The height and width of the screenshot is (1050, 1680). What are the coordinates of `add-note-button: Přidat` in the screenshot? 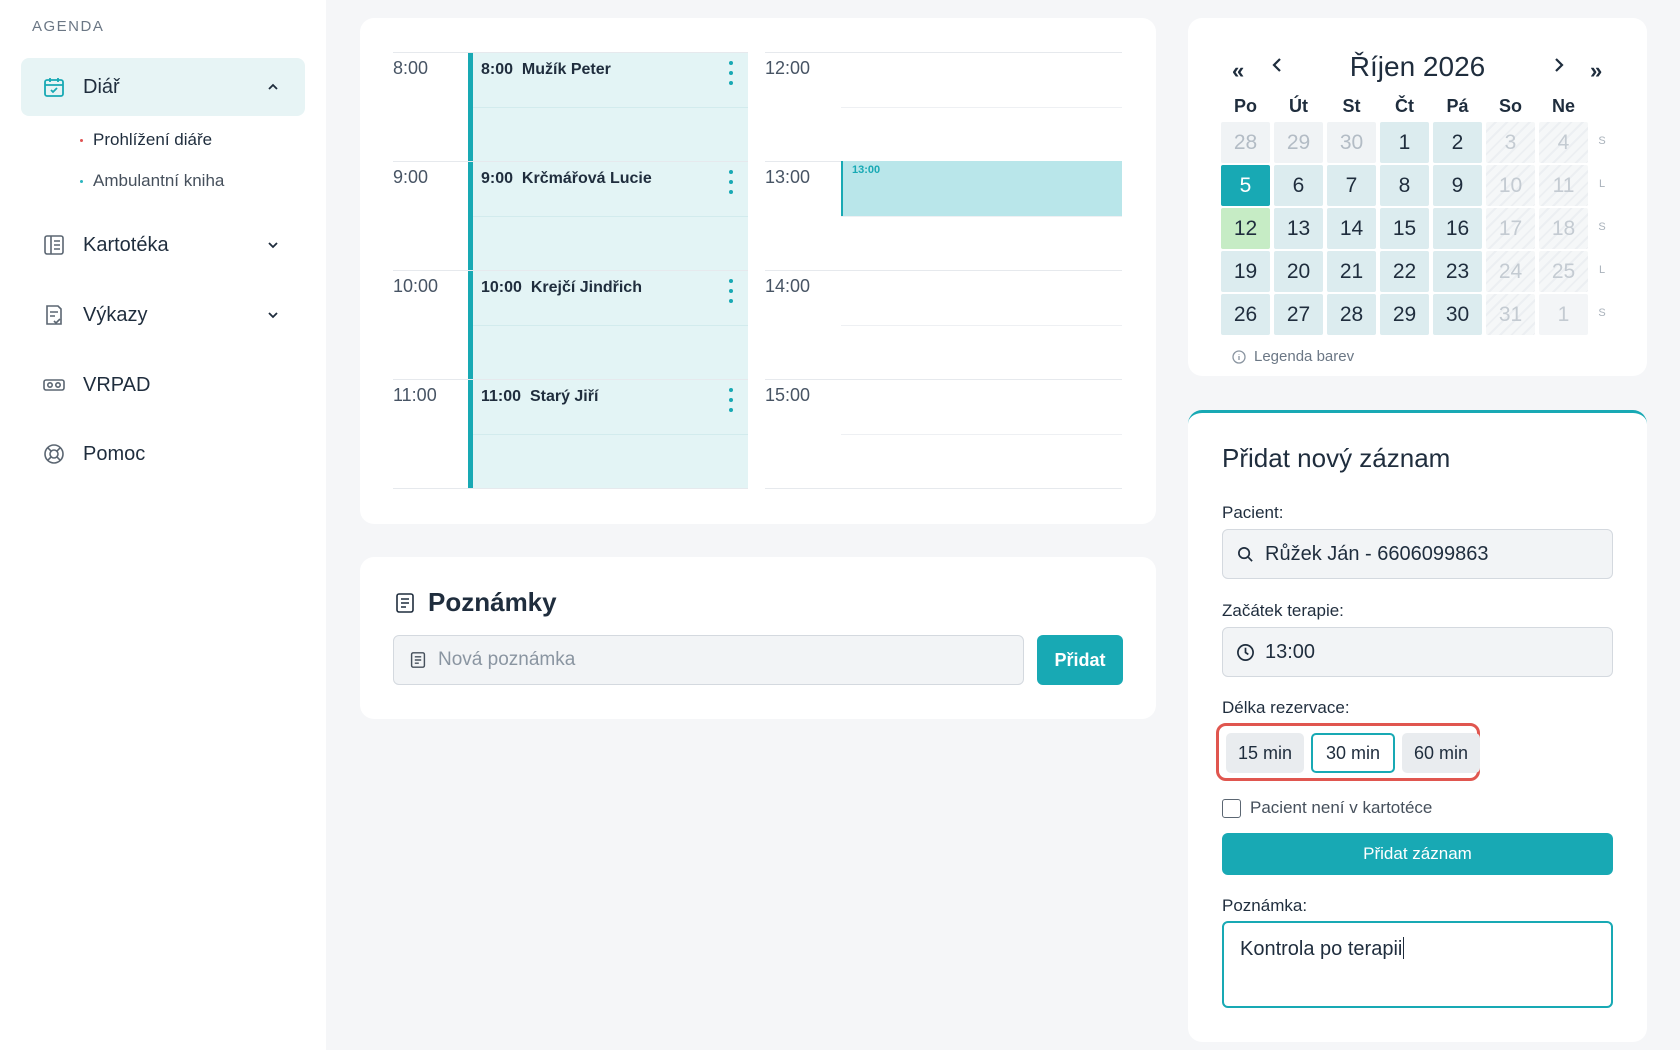 It's located at (1080, 660).